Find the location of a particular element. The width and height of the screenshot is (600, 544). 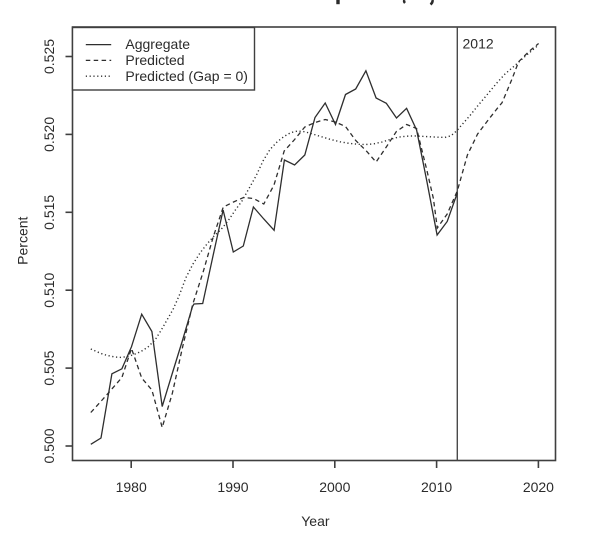

svg-text: 0.510 is located at coordinates (49, 289).